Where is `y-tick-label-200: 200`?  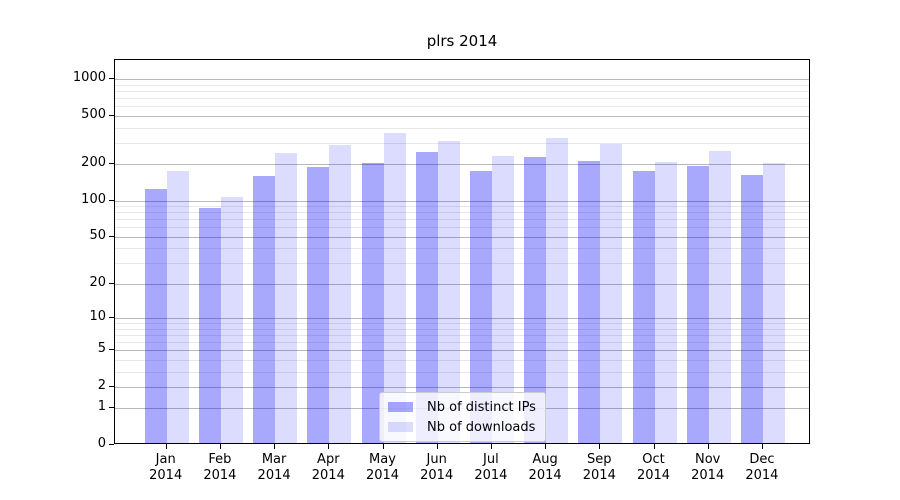 y-tick-label-200: 200 is located at coordinates (93, 163).